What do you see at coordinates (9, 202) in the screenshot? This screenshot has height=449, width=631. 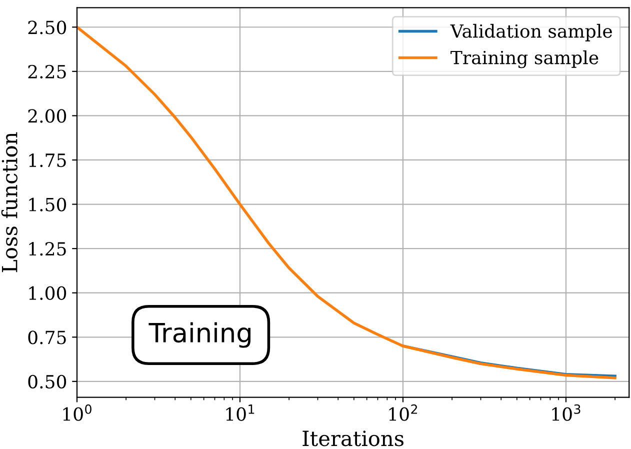 I see `y-axis-title: Loss function` at bounding box center [9, 202].